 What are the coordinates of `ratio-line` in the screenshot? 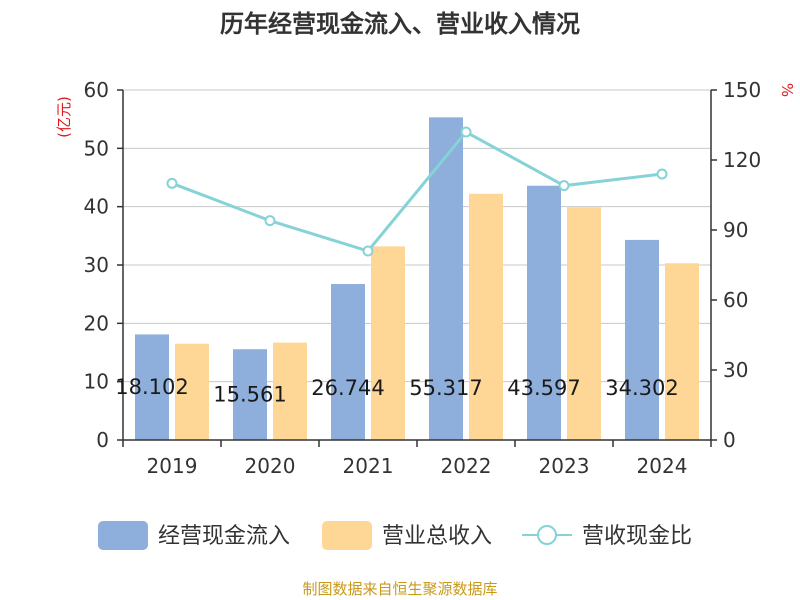 It's located at (417, 191).